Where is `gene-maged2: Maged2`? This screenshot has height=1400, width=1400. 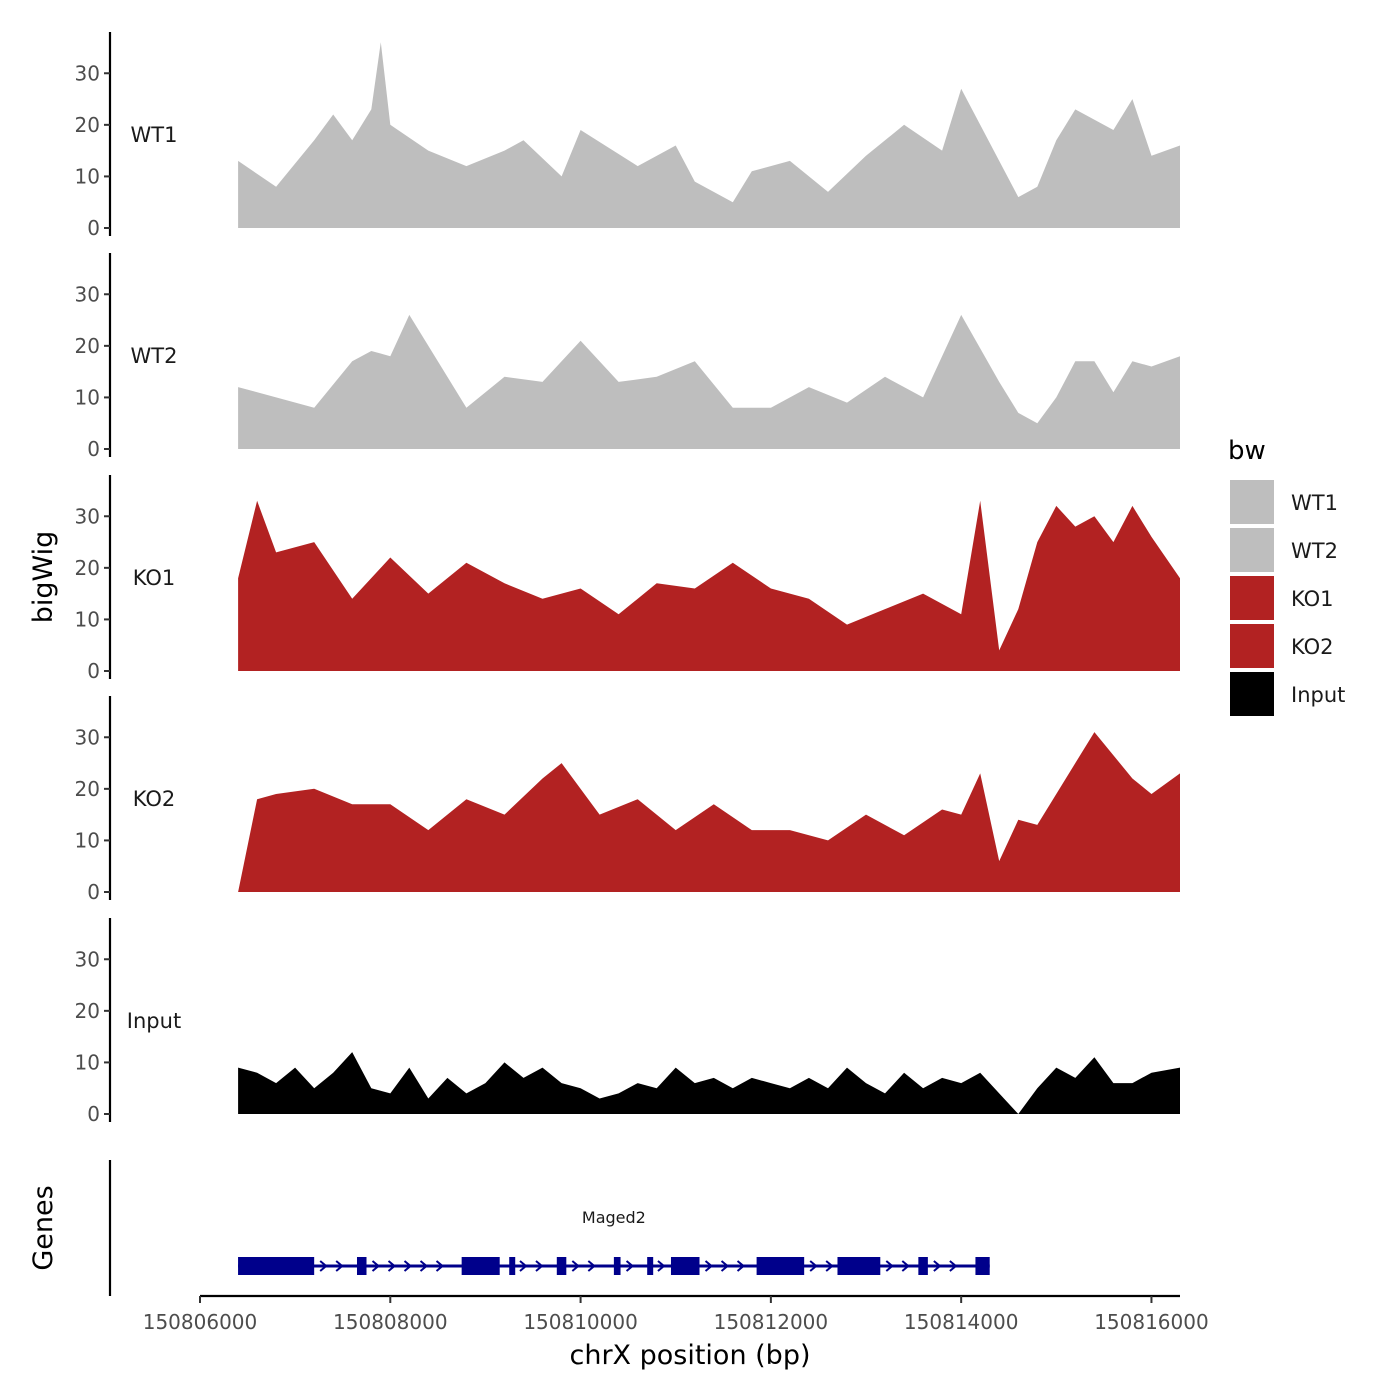 gene-maged2: Maged2 is located at coordinates (614, 1241).